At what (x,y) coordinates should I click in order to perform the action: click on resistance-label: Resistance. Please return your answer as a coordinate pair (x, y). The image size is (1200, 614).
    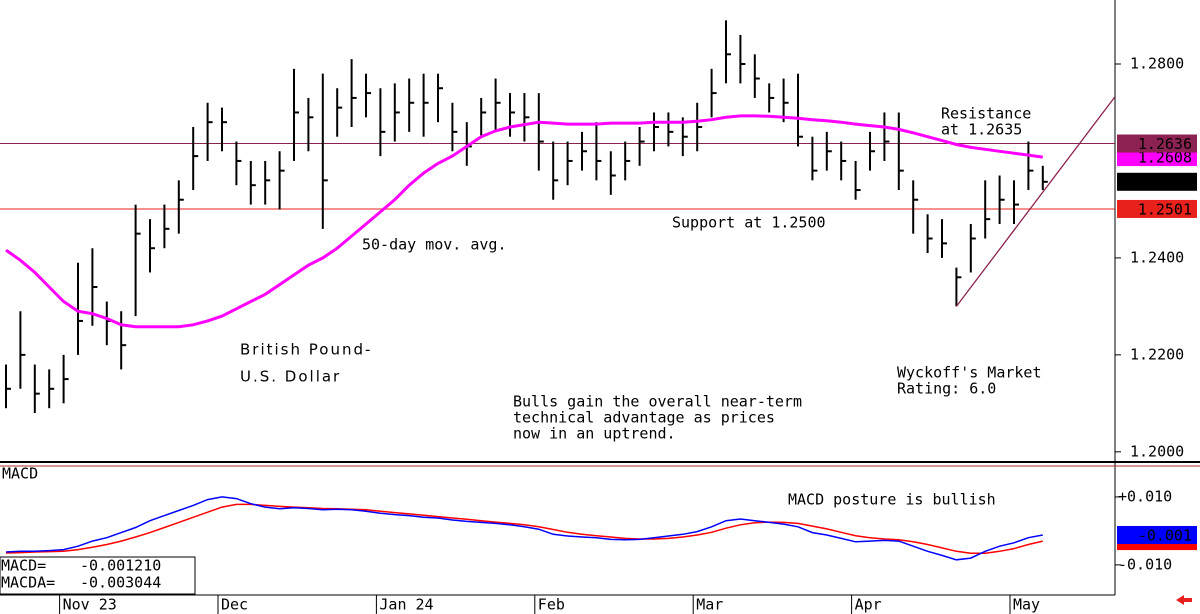
    Looking at the image, I should click on (986, 114).